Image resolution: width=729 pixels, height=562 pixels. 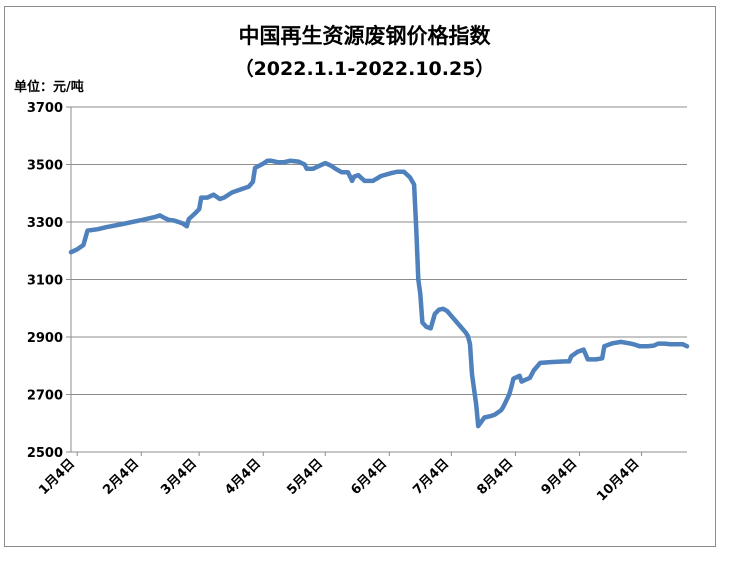 I want to click on x-tick-label: 7月4日, so click(x=431, y=477).